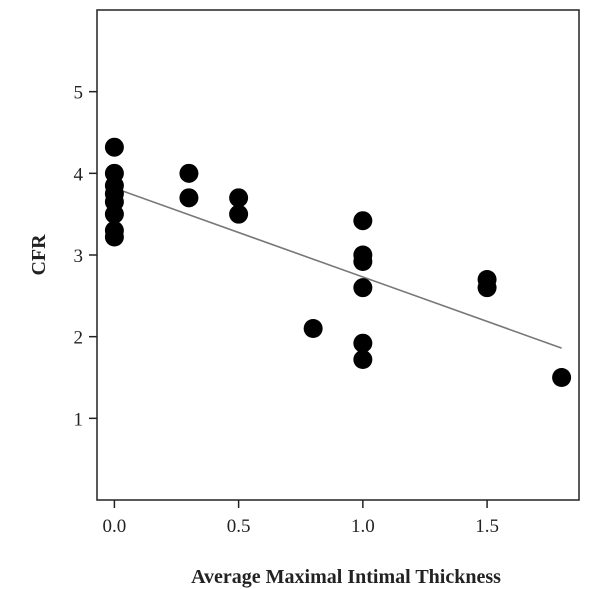  What do you see at coordinates (487, 526) in the screenshot?
I see `x-tick-label: 1.5` at bounding box center [487, 526].